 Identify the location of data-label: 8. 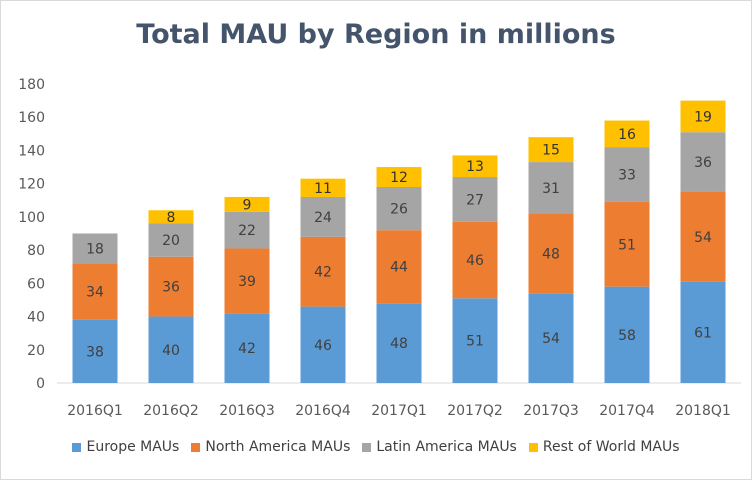
(171, 218).